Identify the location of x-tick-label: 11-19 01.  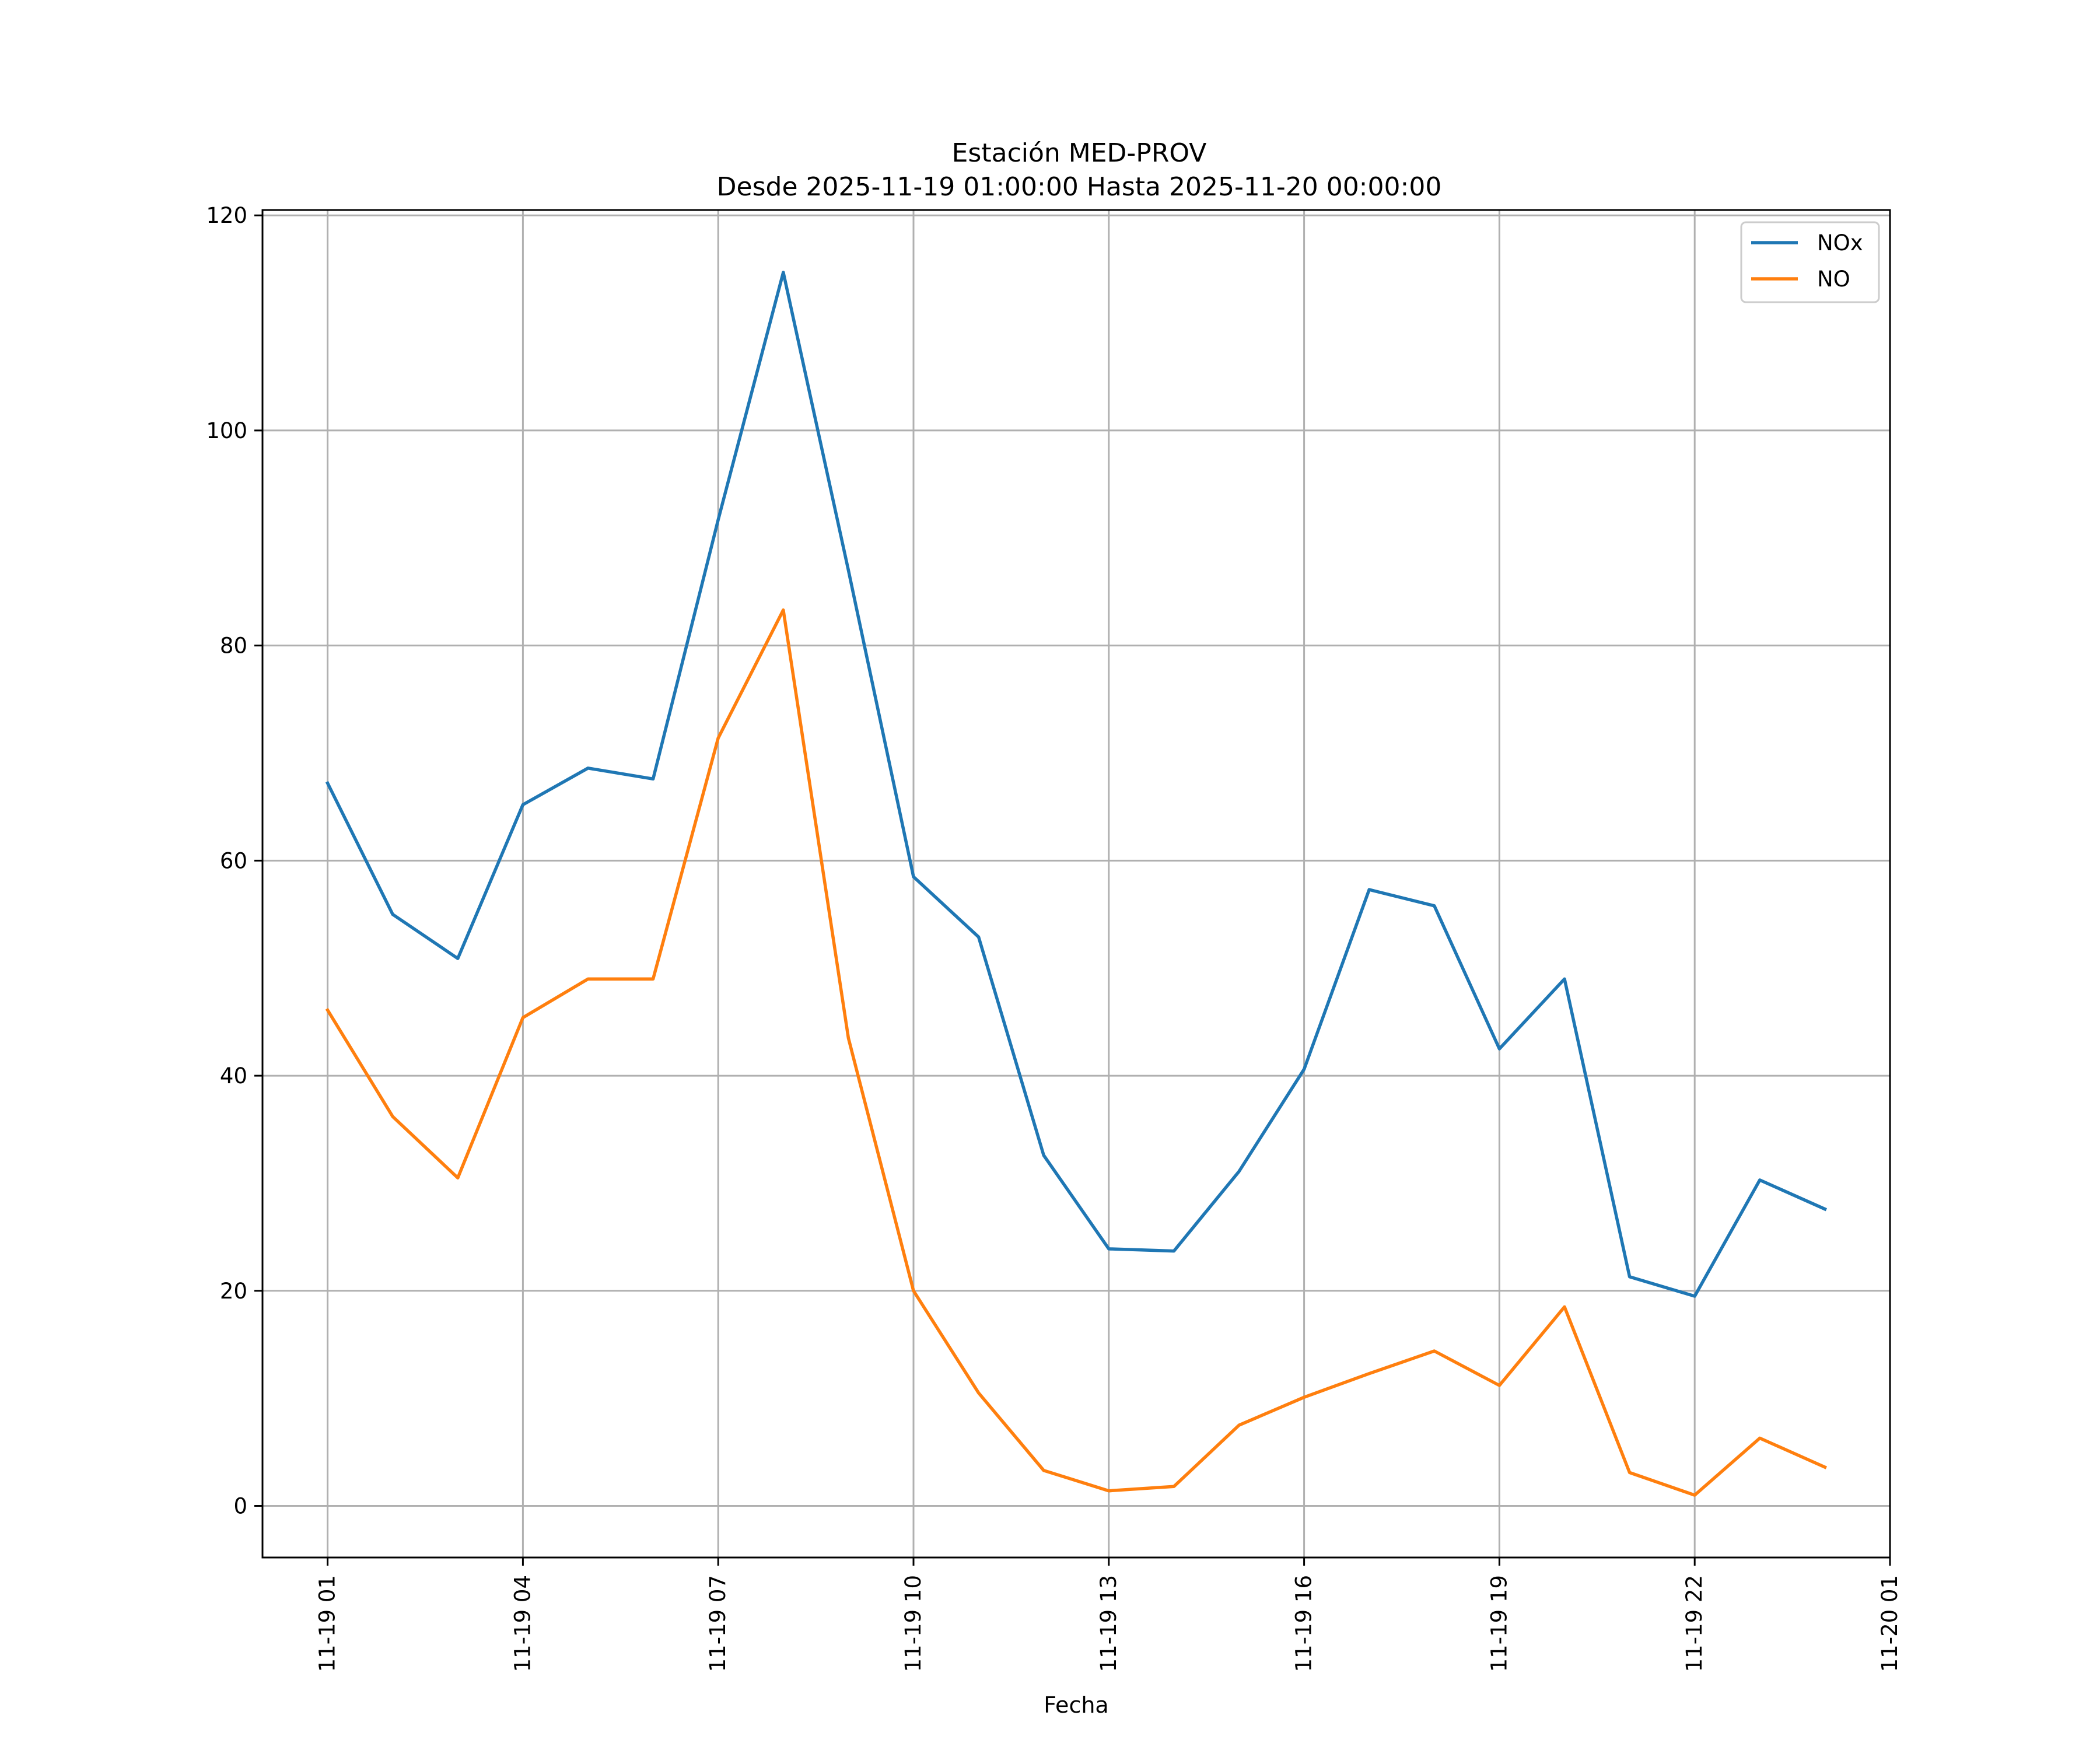
(328, 1623).